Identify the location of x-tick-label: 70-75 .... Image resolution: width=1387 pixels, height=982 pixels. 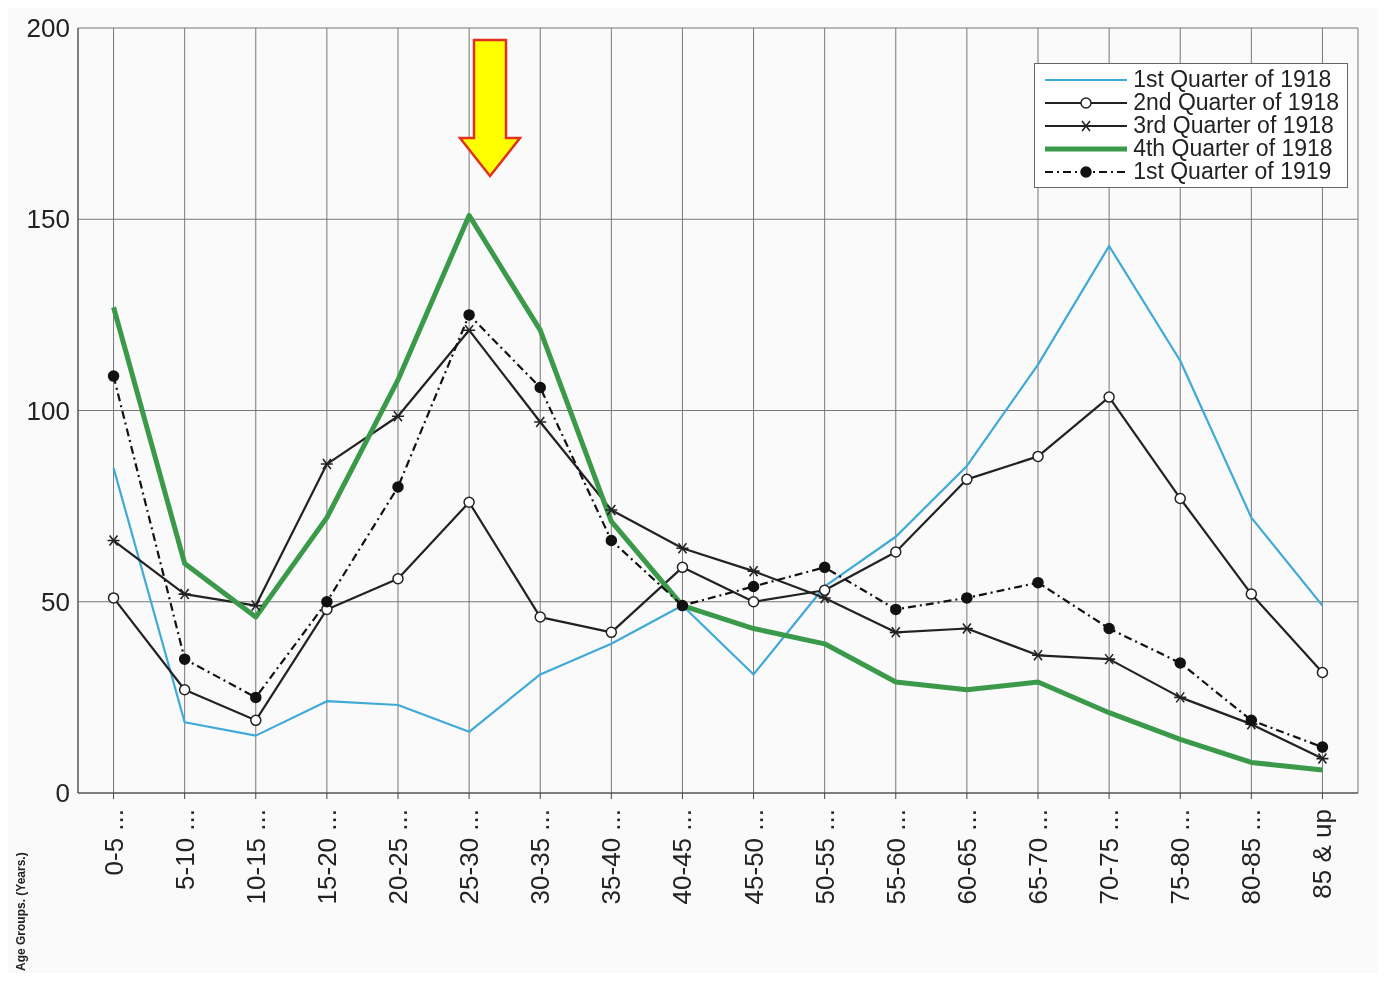
(1109, 857).